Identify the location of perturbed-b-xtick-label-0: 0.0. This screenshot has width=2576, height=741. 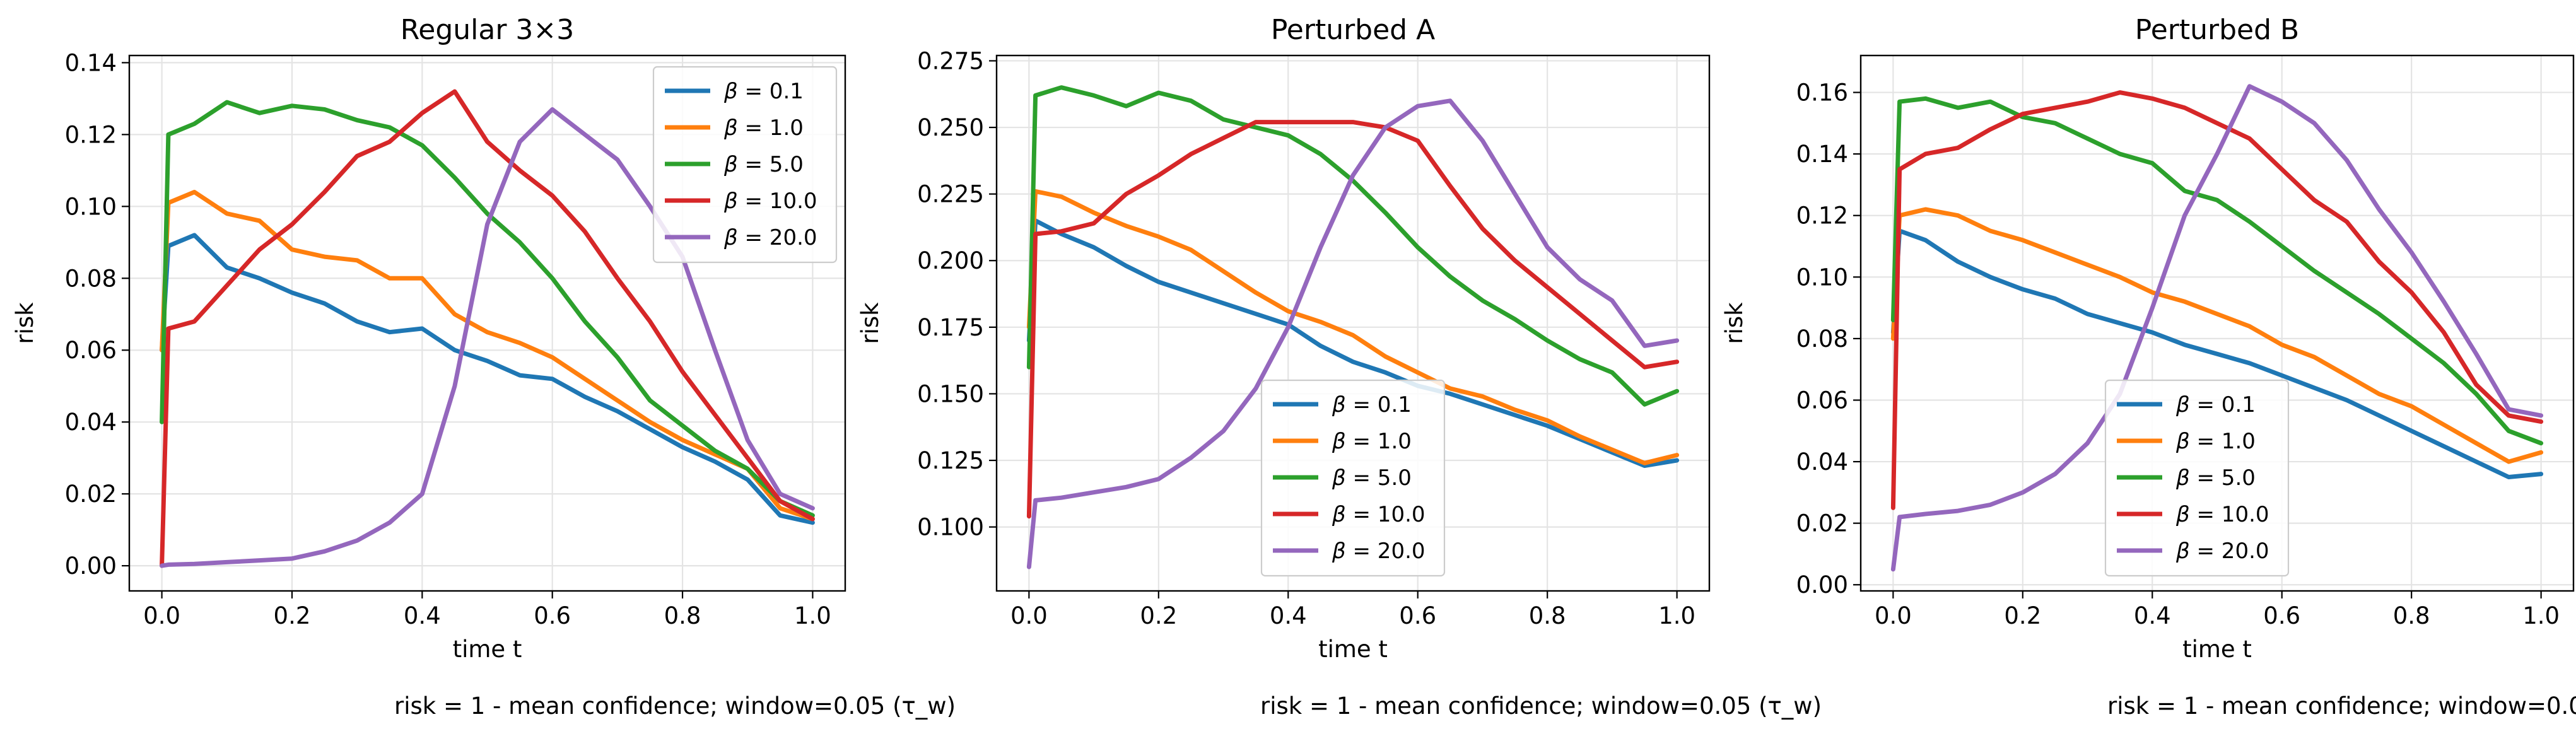
(1893, 615).